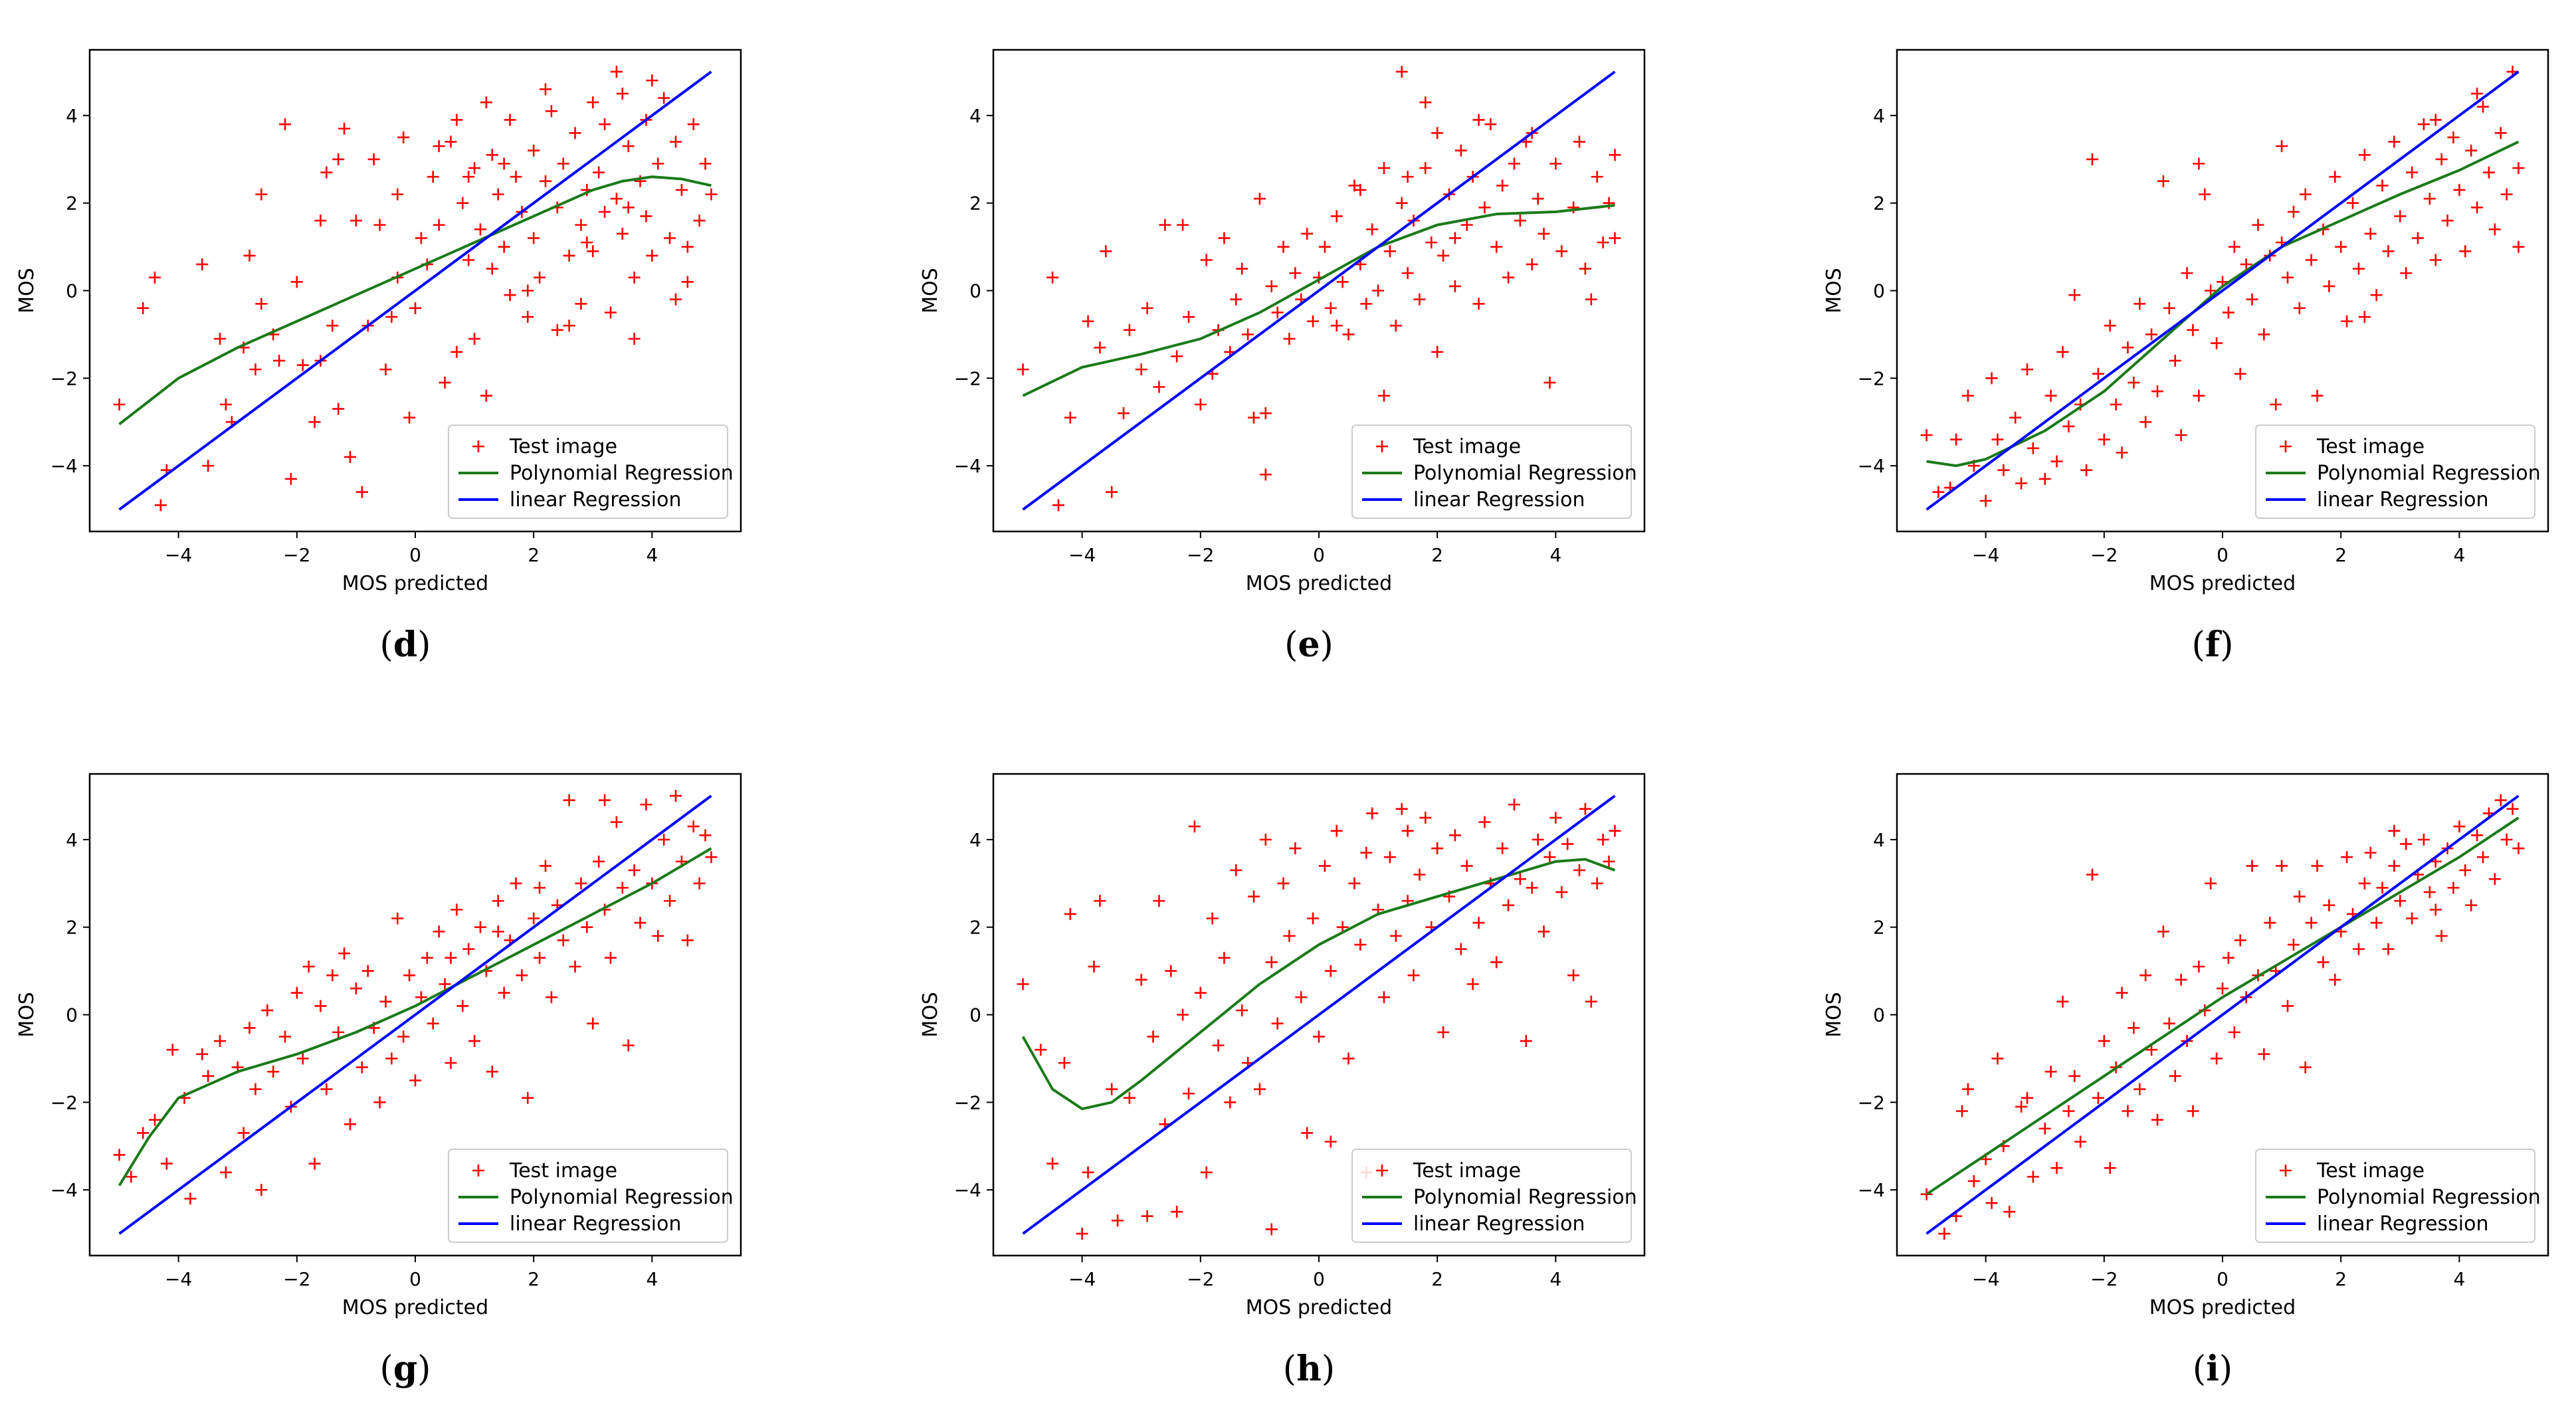  Describe the element at coordinates (415, 300) in the screenshot. I see `polynomial-regression-line` at that location.